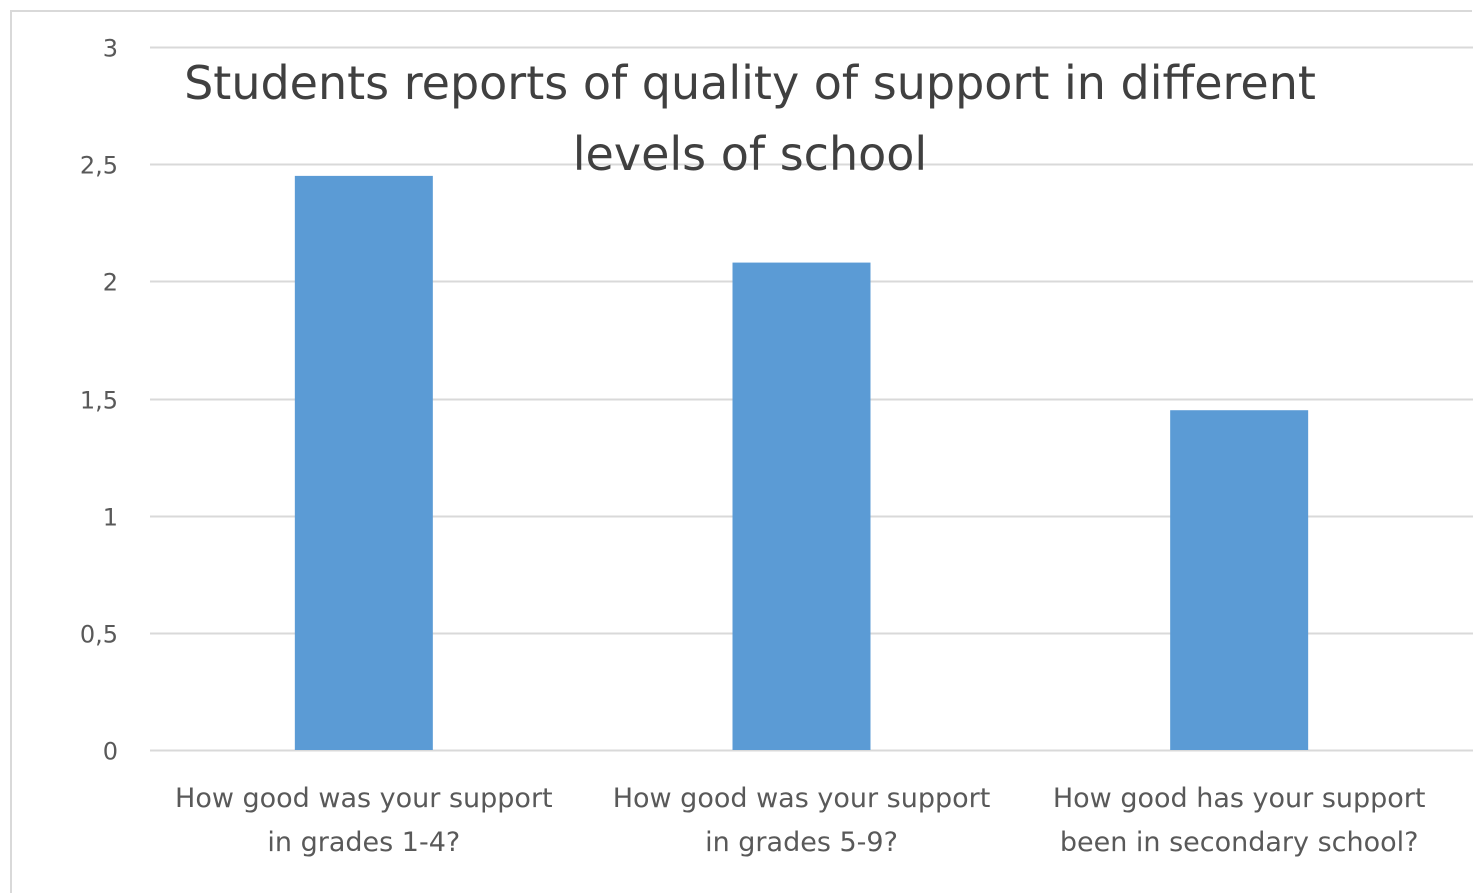 This screenshot has height=894, width=1473. Describe the element at coordinates (110, 49) in the screenshot. I see `y-tick-label: 3` at that location.